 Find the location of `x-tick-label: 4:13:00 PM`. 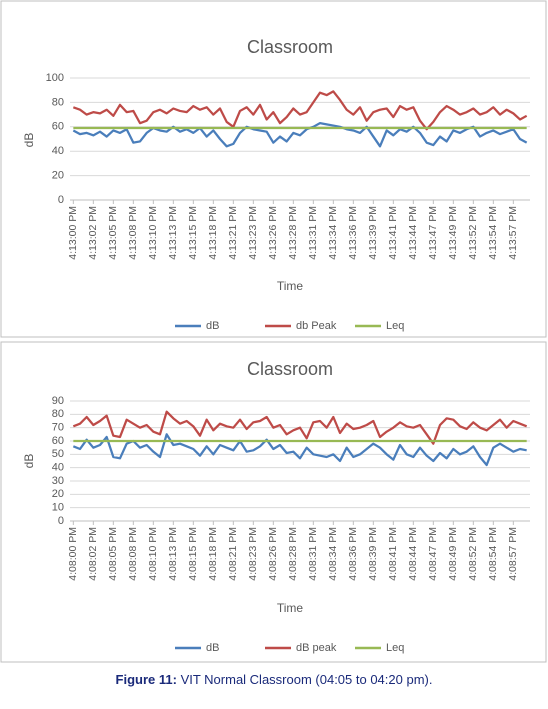

x-tick-label: 4:13:00 PM is located at coordinates (73, 233).